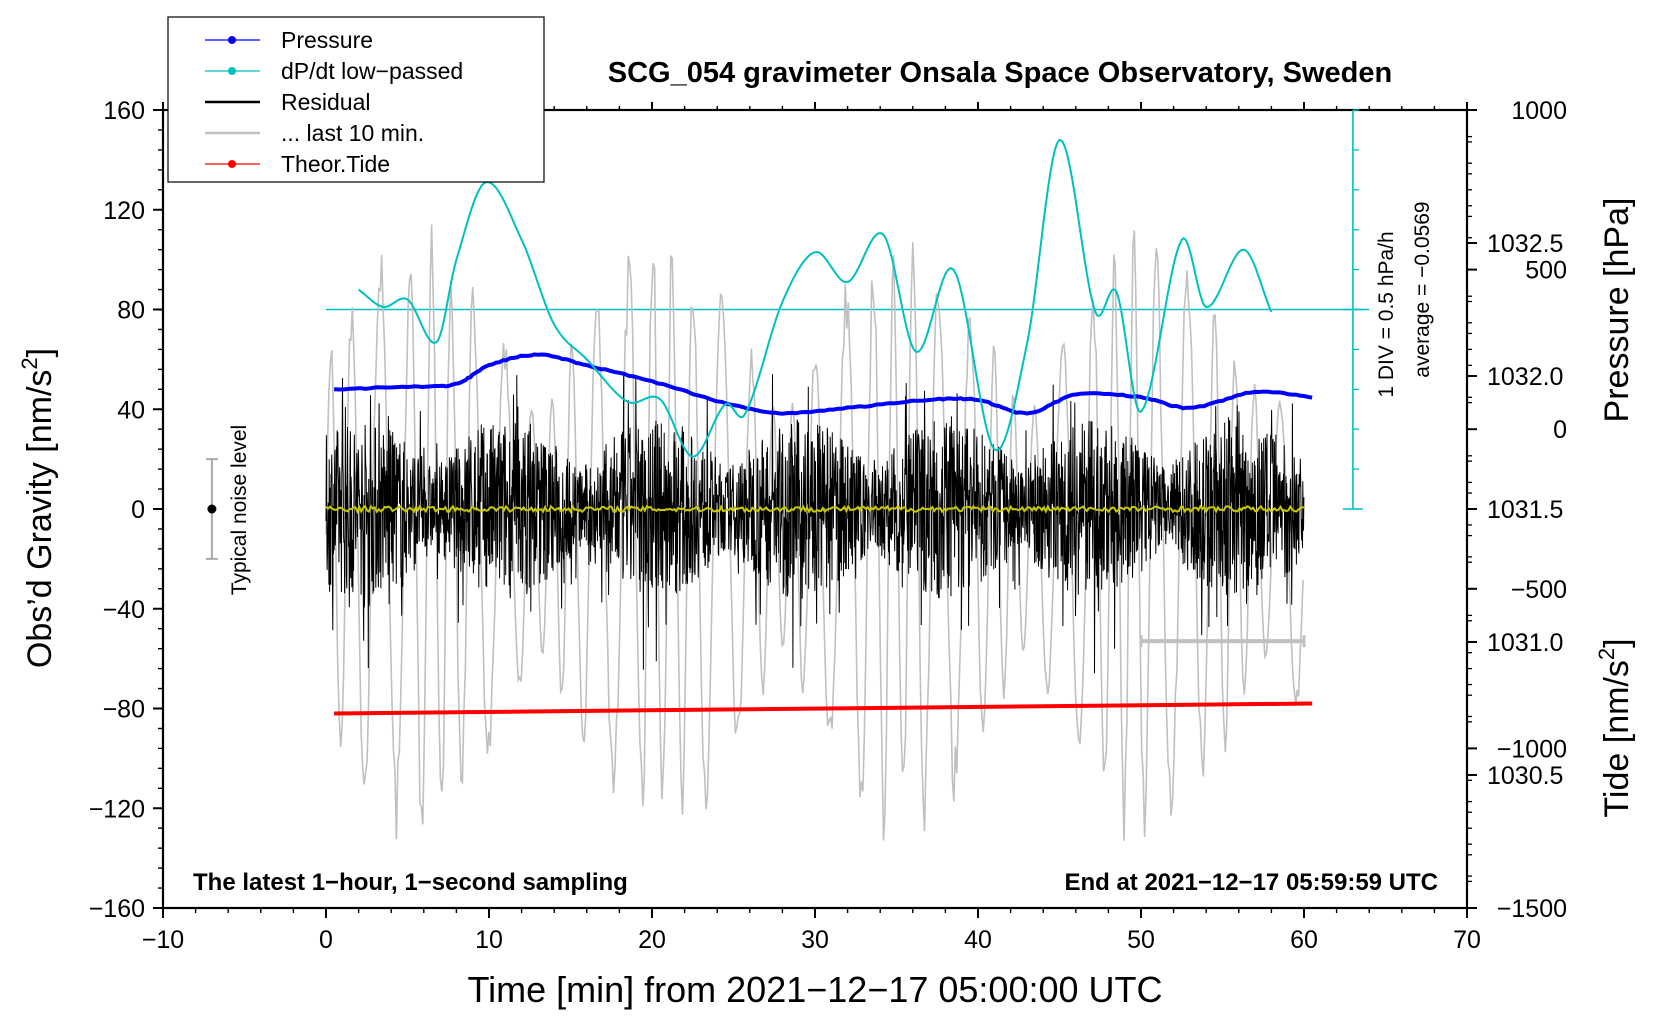 The width and height of the screenshot is (1660, 1020). I want to click on pressure-tick-label: 1030.5, so click(1525, 776).